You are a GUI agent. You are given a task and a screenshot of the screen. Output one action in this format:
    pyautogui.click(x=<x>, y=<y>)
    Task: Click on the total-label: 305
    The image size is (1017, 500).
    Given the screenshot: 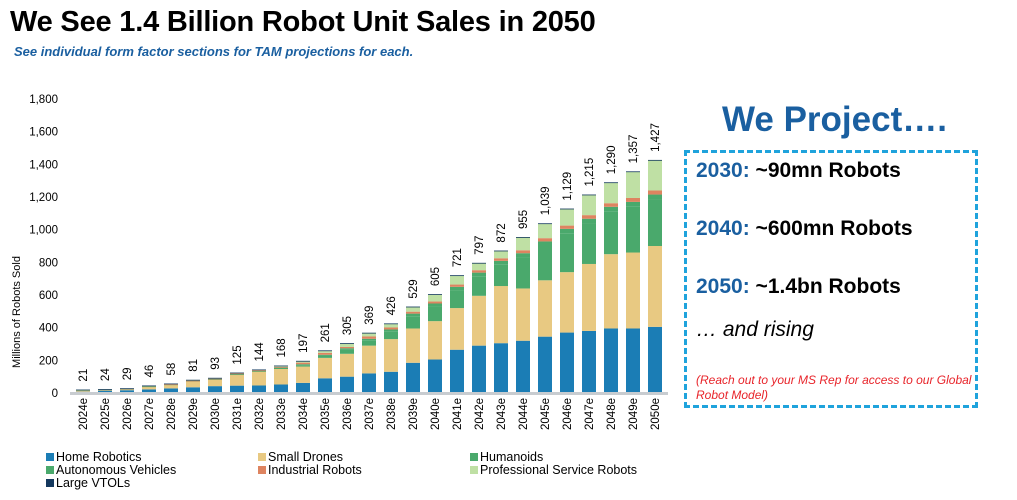 What is the action you would take?
    pyautogui.click(x=348, y=325)
    